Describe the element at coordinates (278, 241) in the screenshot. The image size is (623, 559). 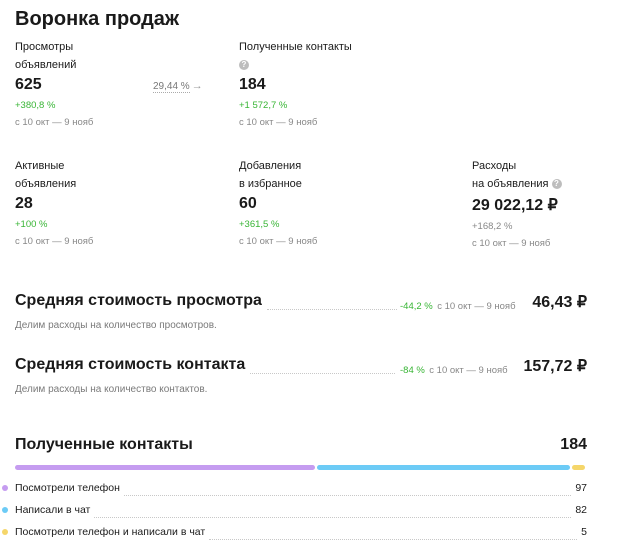
I see `metric-favorites-period: с 10 окт — 9 нояб` at that location.